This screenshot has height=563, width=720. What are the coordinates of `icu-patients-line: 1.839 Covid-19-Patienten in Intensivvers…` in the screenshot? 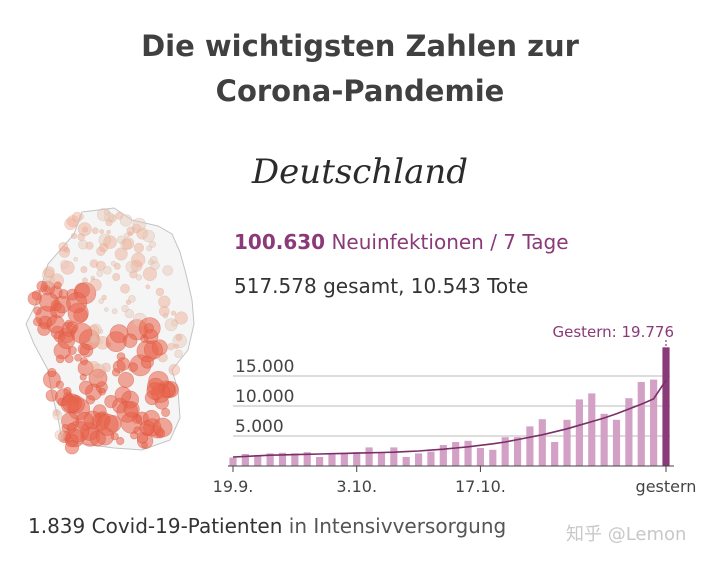 It's located at (267, 526).